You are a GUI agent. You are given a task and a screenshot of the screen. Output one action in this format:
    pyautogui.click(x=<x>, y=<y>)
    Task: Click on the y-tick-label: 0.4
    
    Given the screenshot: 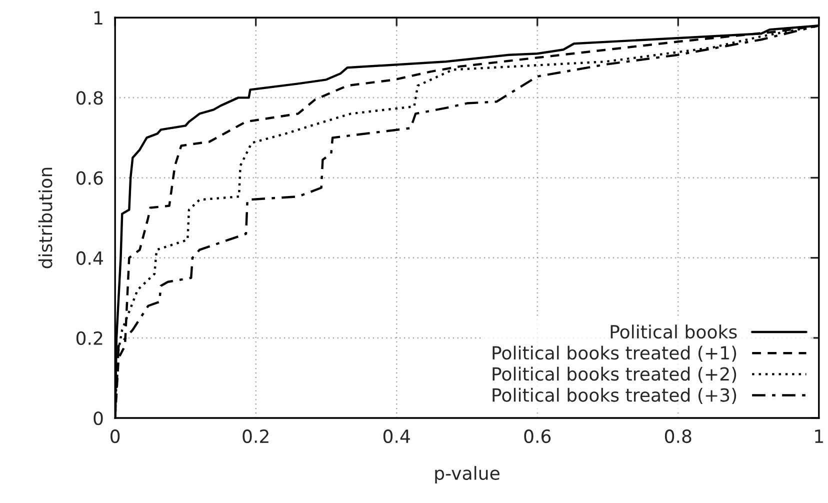 What is the action you would take?
    pyautogui.click(x=89, y=258)
    